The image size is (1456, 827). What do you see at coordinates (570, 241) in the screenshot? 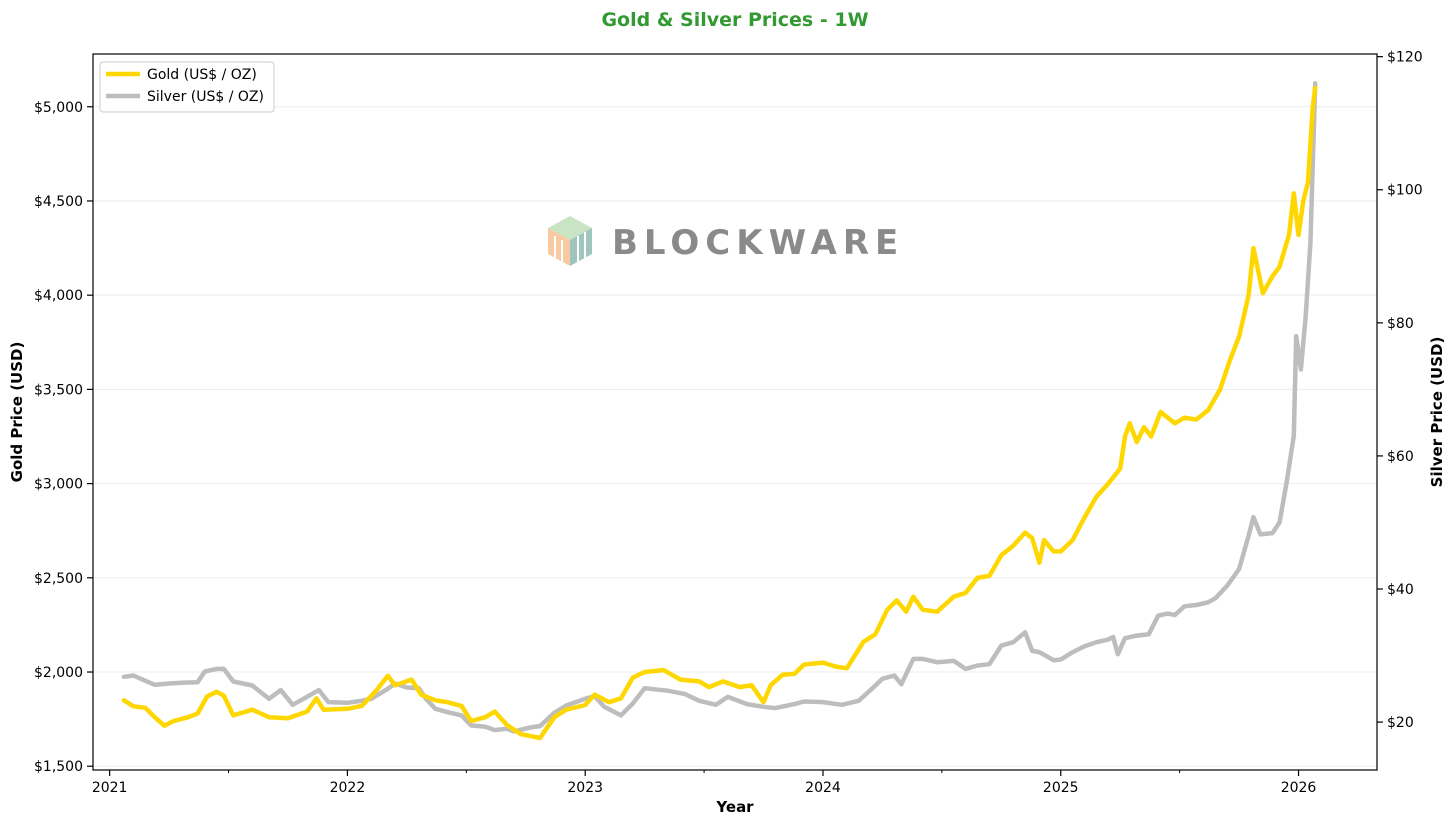
I see `blockware-logo-icon` at bounding box center [570, 241].